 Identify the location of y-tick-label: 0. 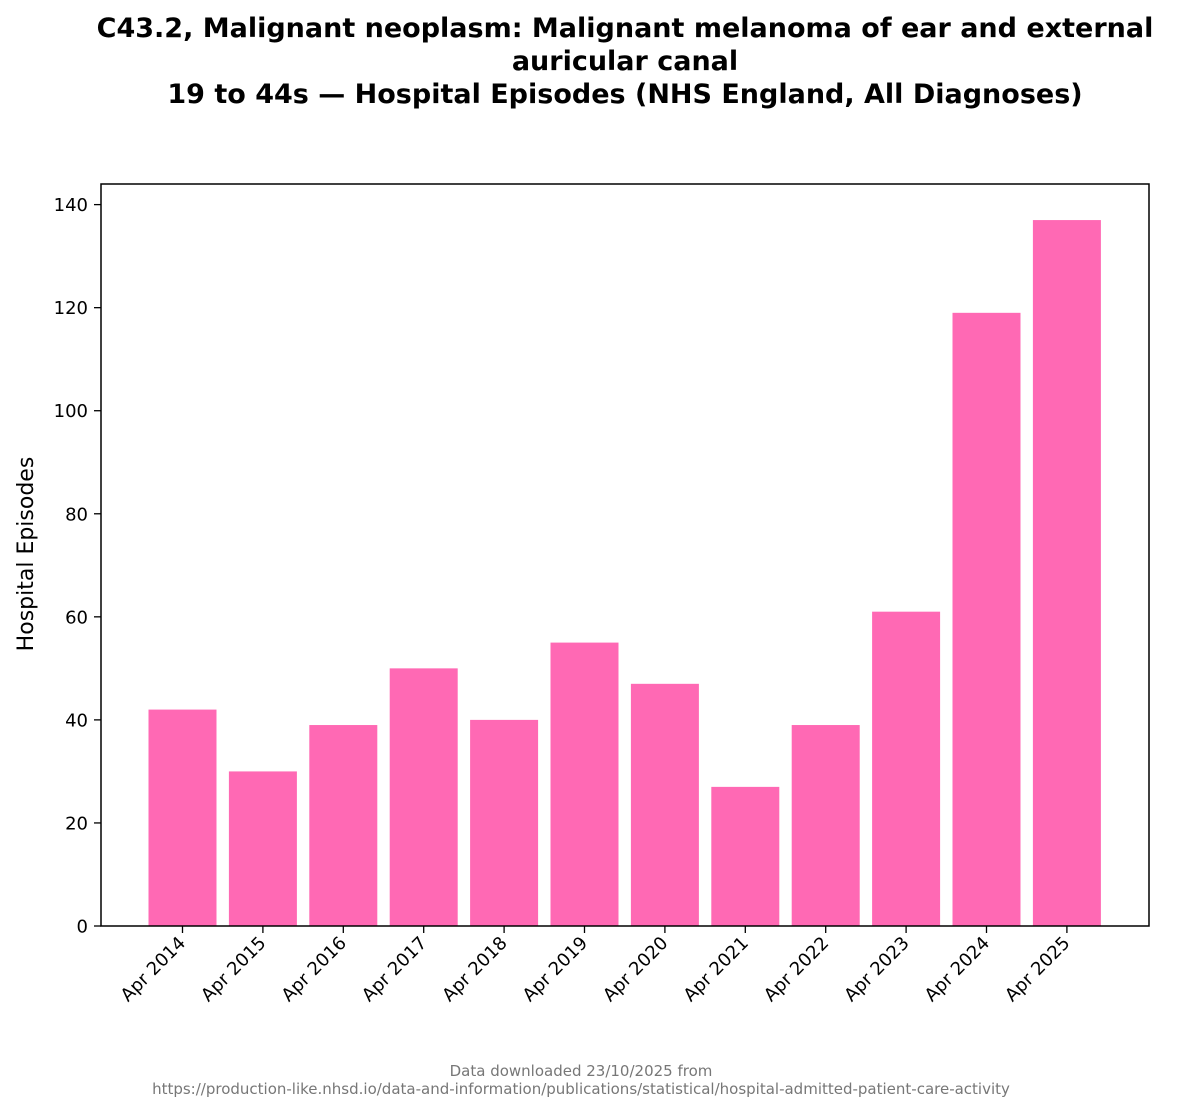
(82, 927).